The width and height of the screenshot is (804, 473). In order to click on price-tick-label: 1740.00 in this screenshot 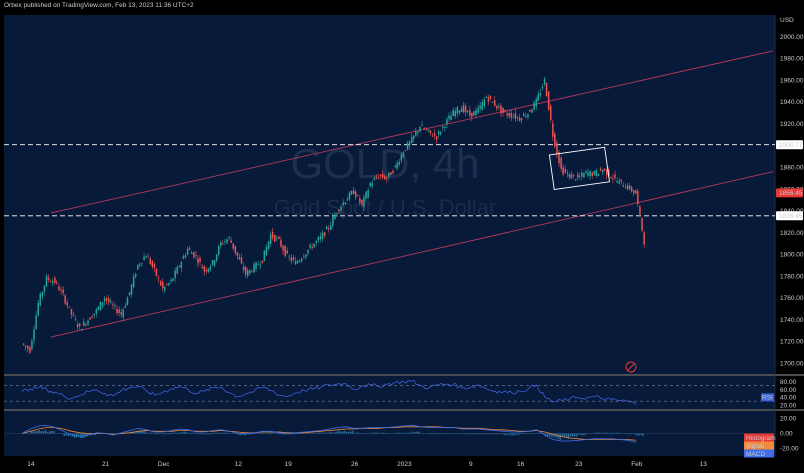, I will do `click(792, 320)`.